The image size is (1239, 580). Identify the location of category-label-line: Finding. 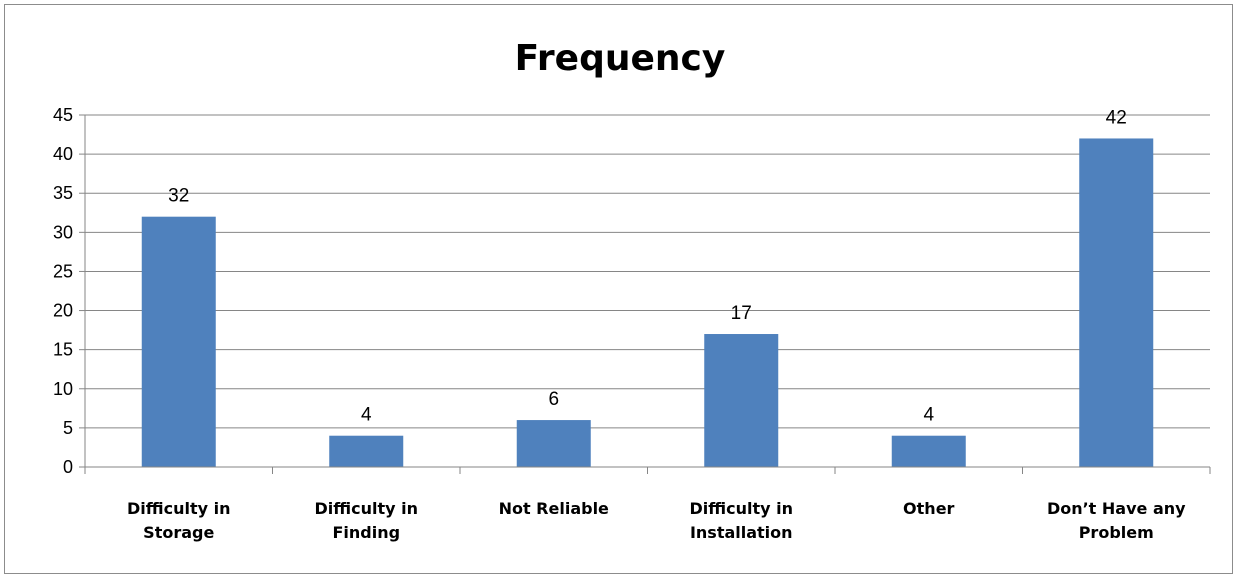
(366, 532).